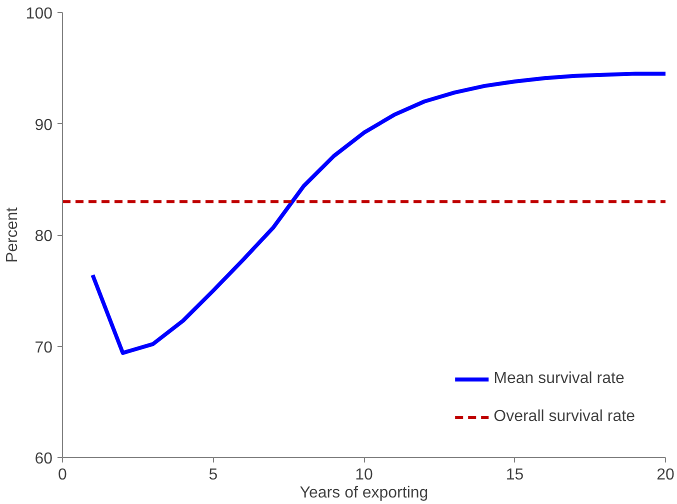 This screenshot has height=504, width=677. Describe the element at coordinates (63, 475) in the screenshot. I see `x-tick-label: 0` at that location.